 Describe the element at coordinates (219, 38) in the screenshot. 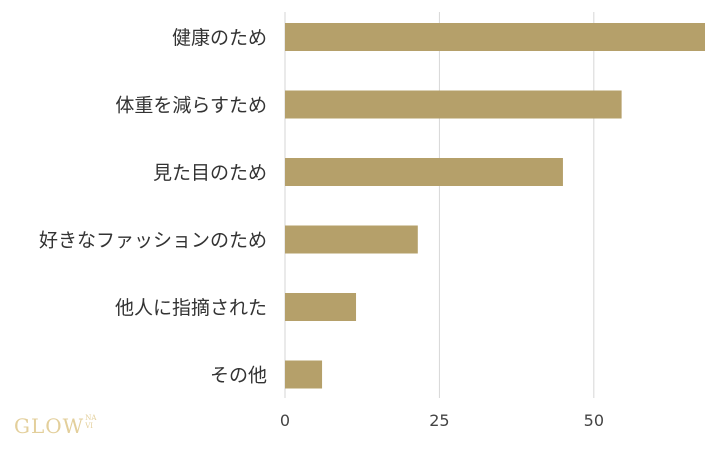

I see `category-label-1: 健康のため` at that location.